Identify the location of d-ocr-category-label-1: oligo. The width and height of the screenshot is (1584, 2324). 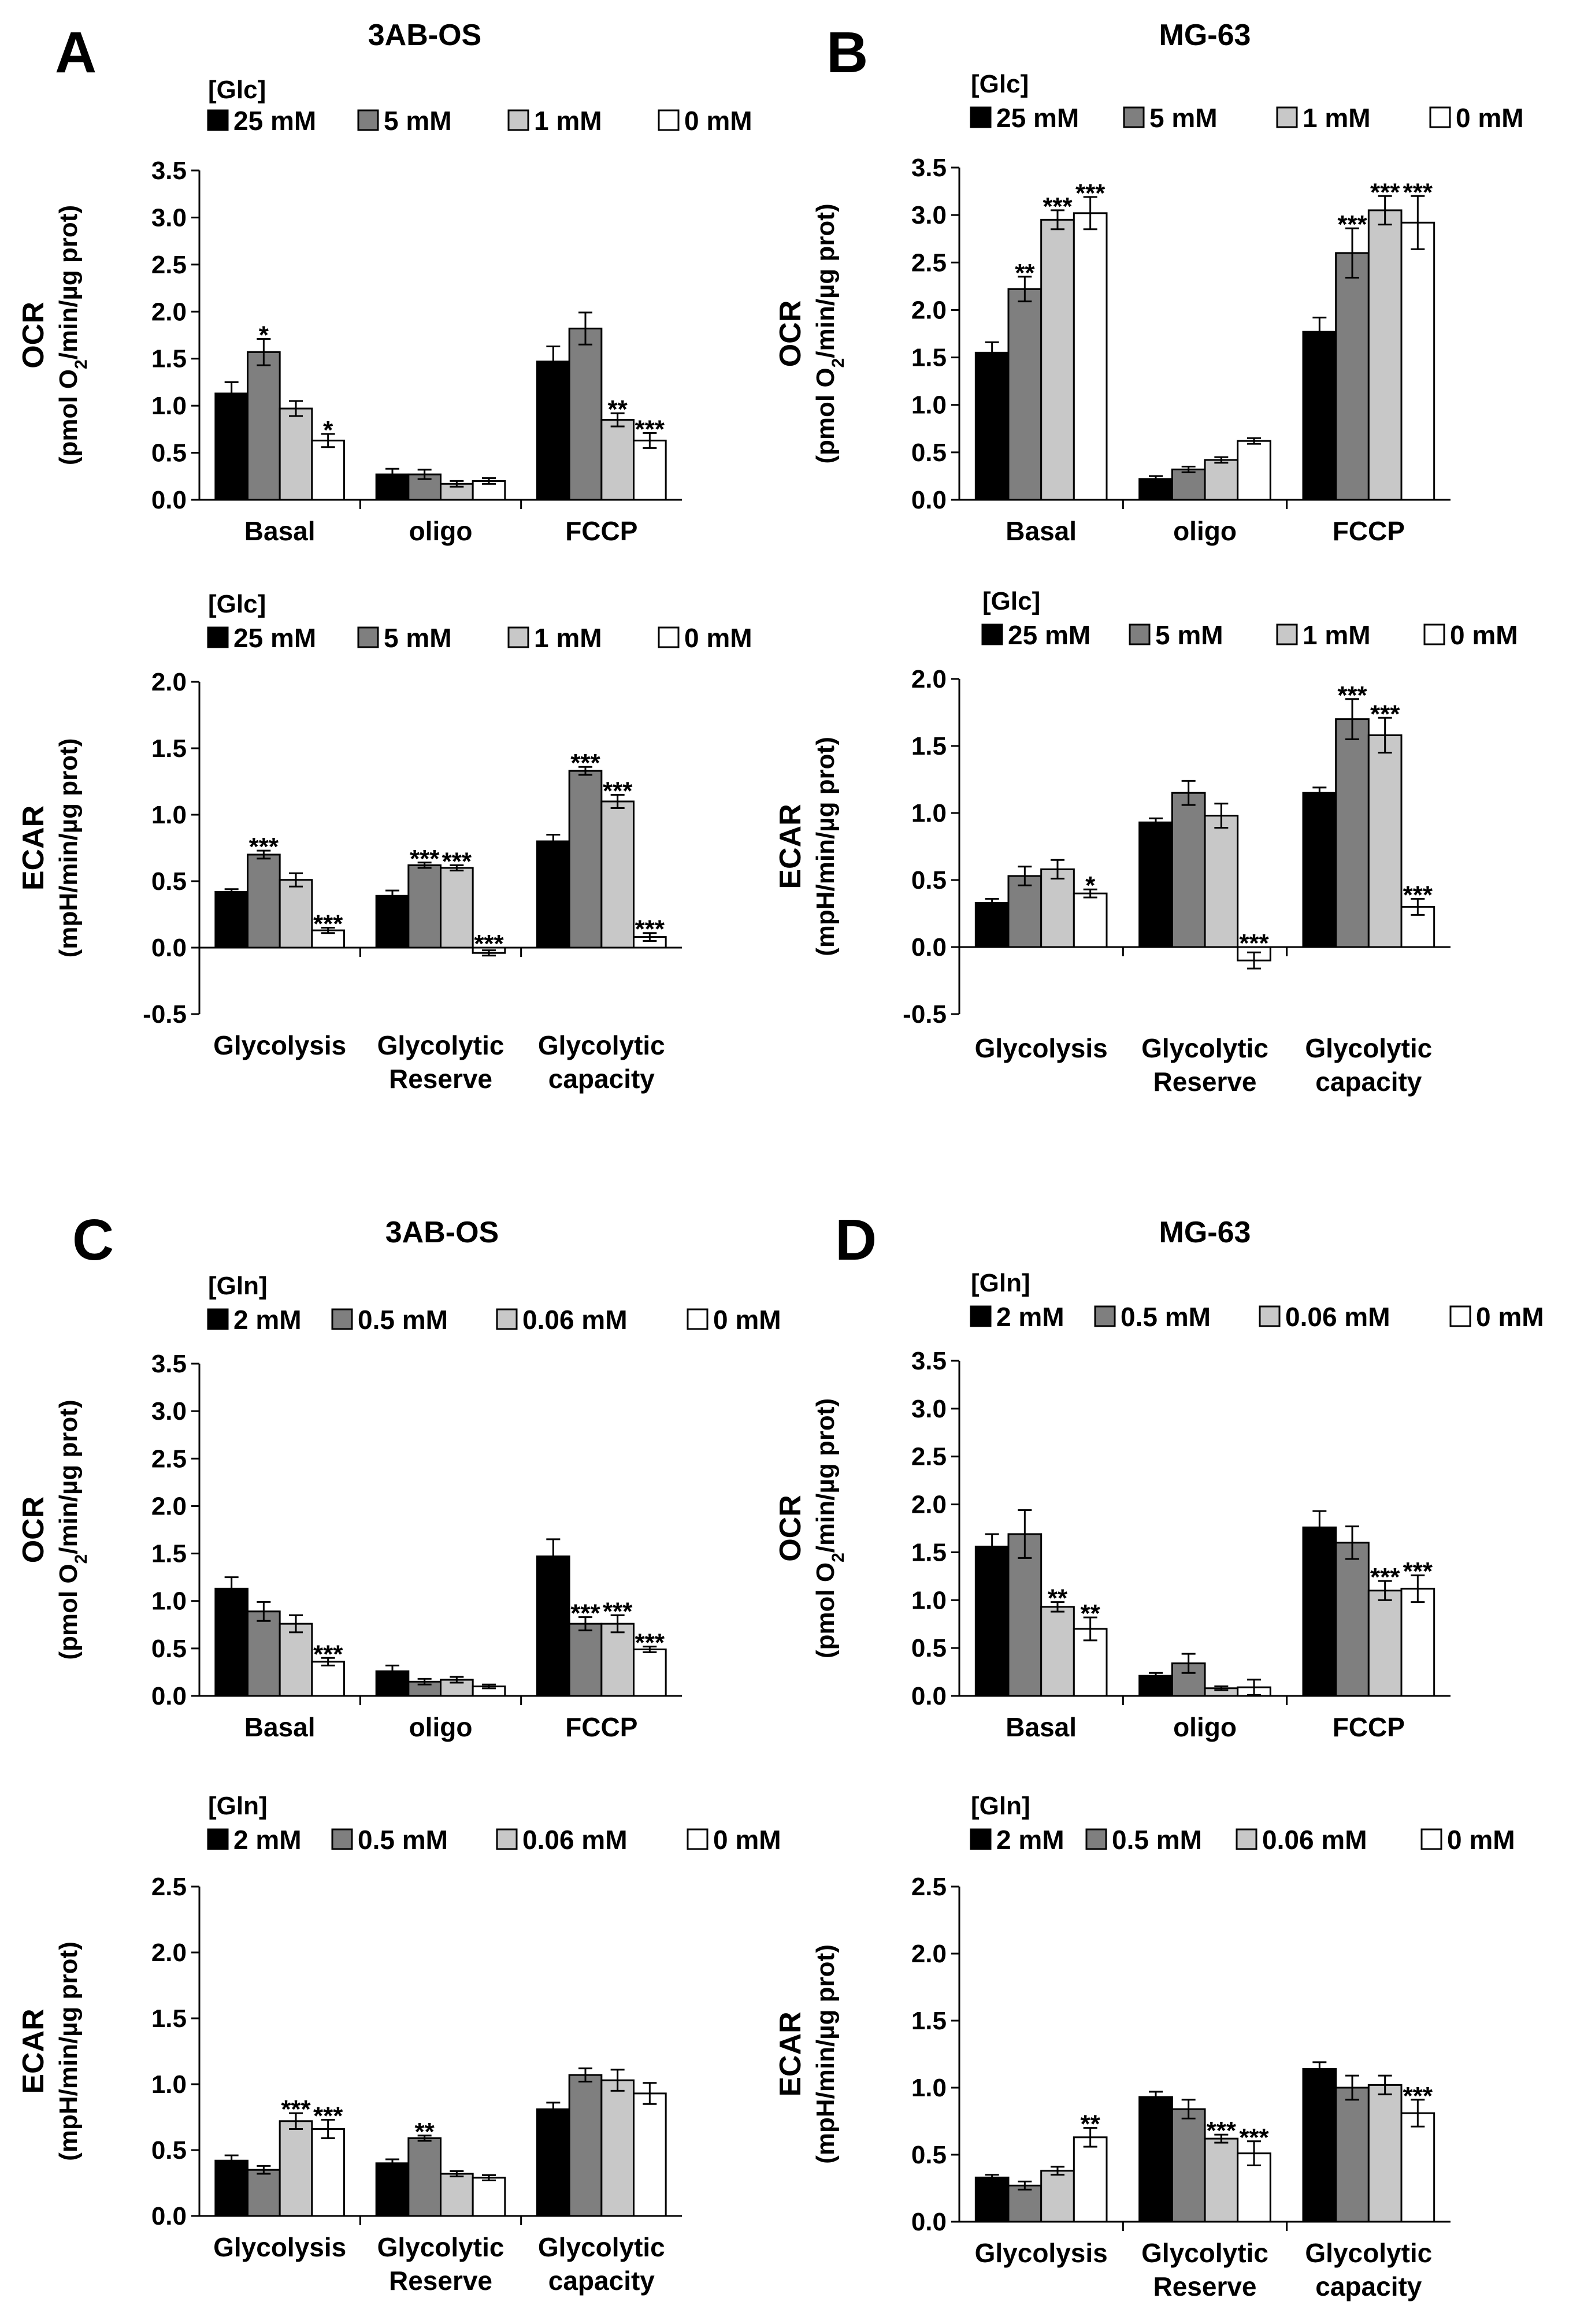
(1205, 1727).